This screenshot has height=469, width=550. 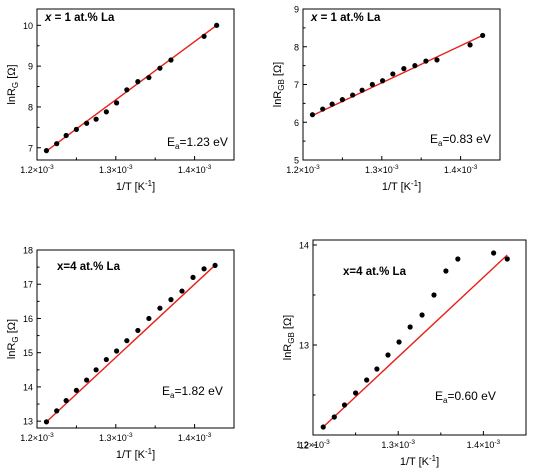 What do you see at coordinates (30, 67) in the screenshot?
I see `y-tick-label: 9` at bounding box center [30, 67].